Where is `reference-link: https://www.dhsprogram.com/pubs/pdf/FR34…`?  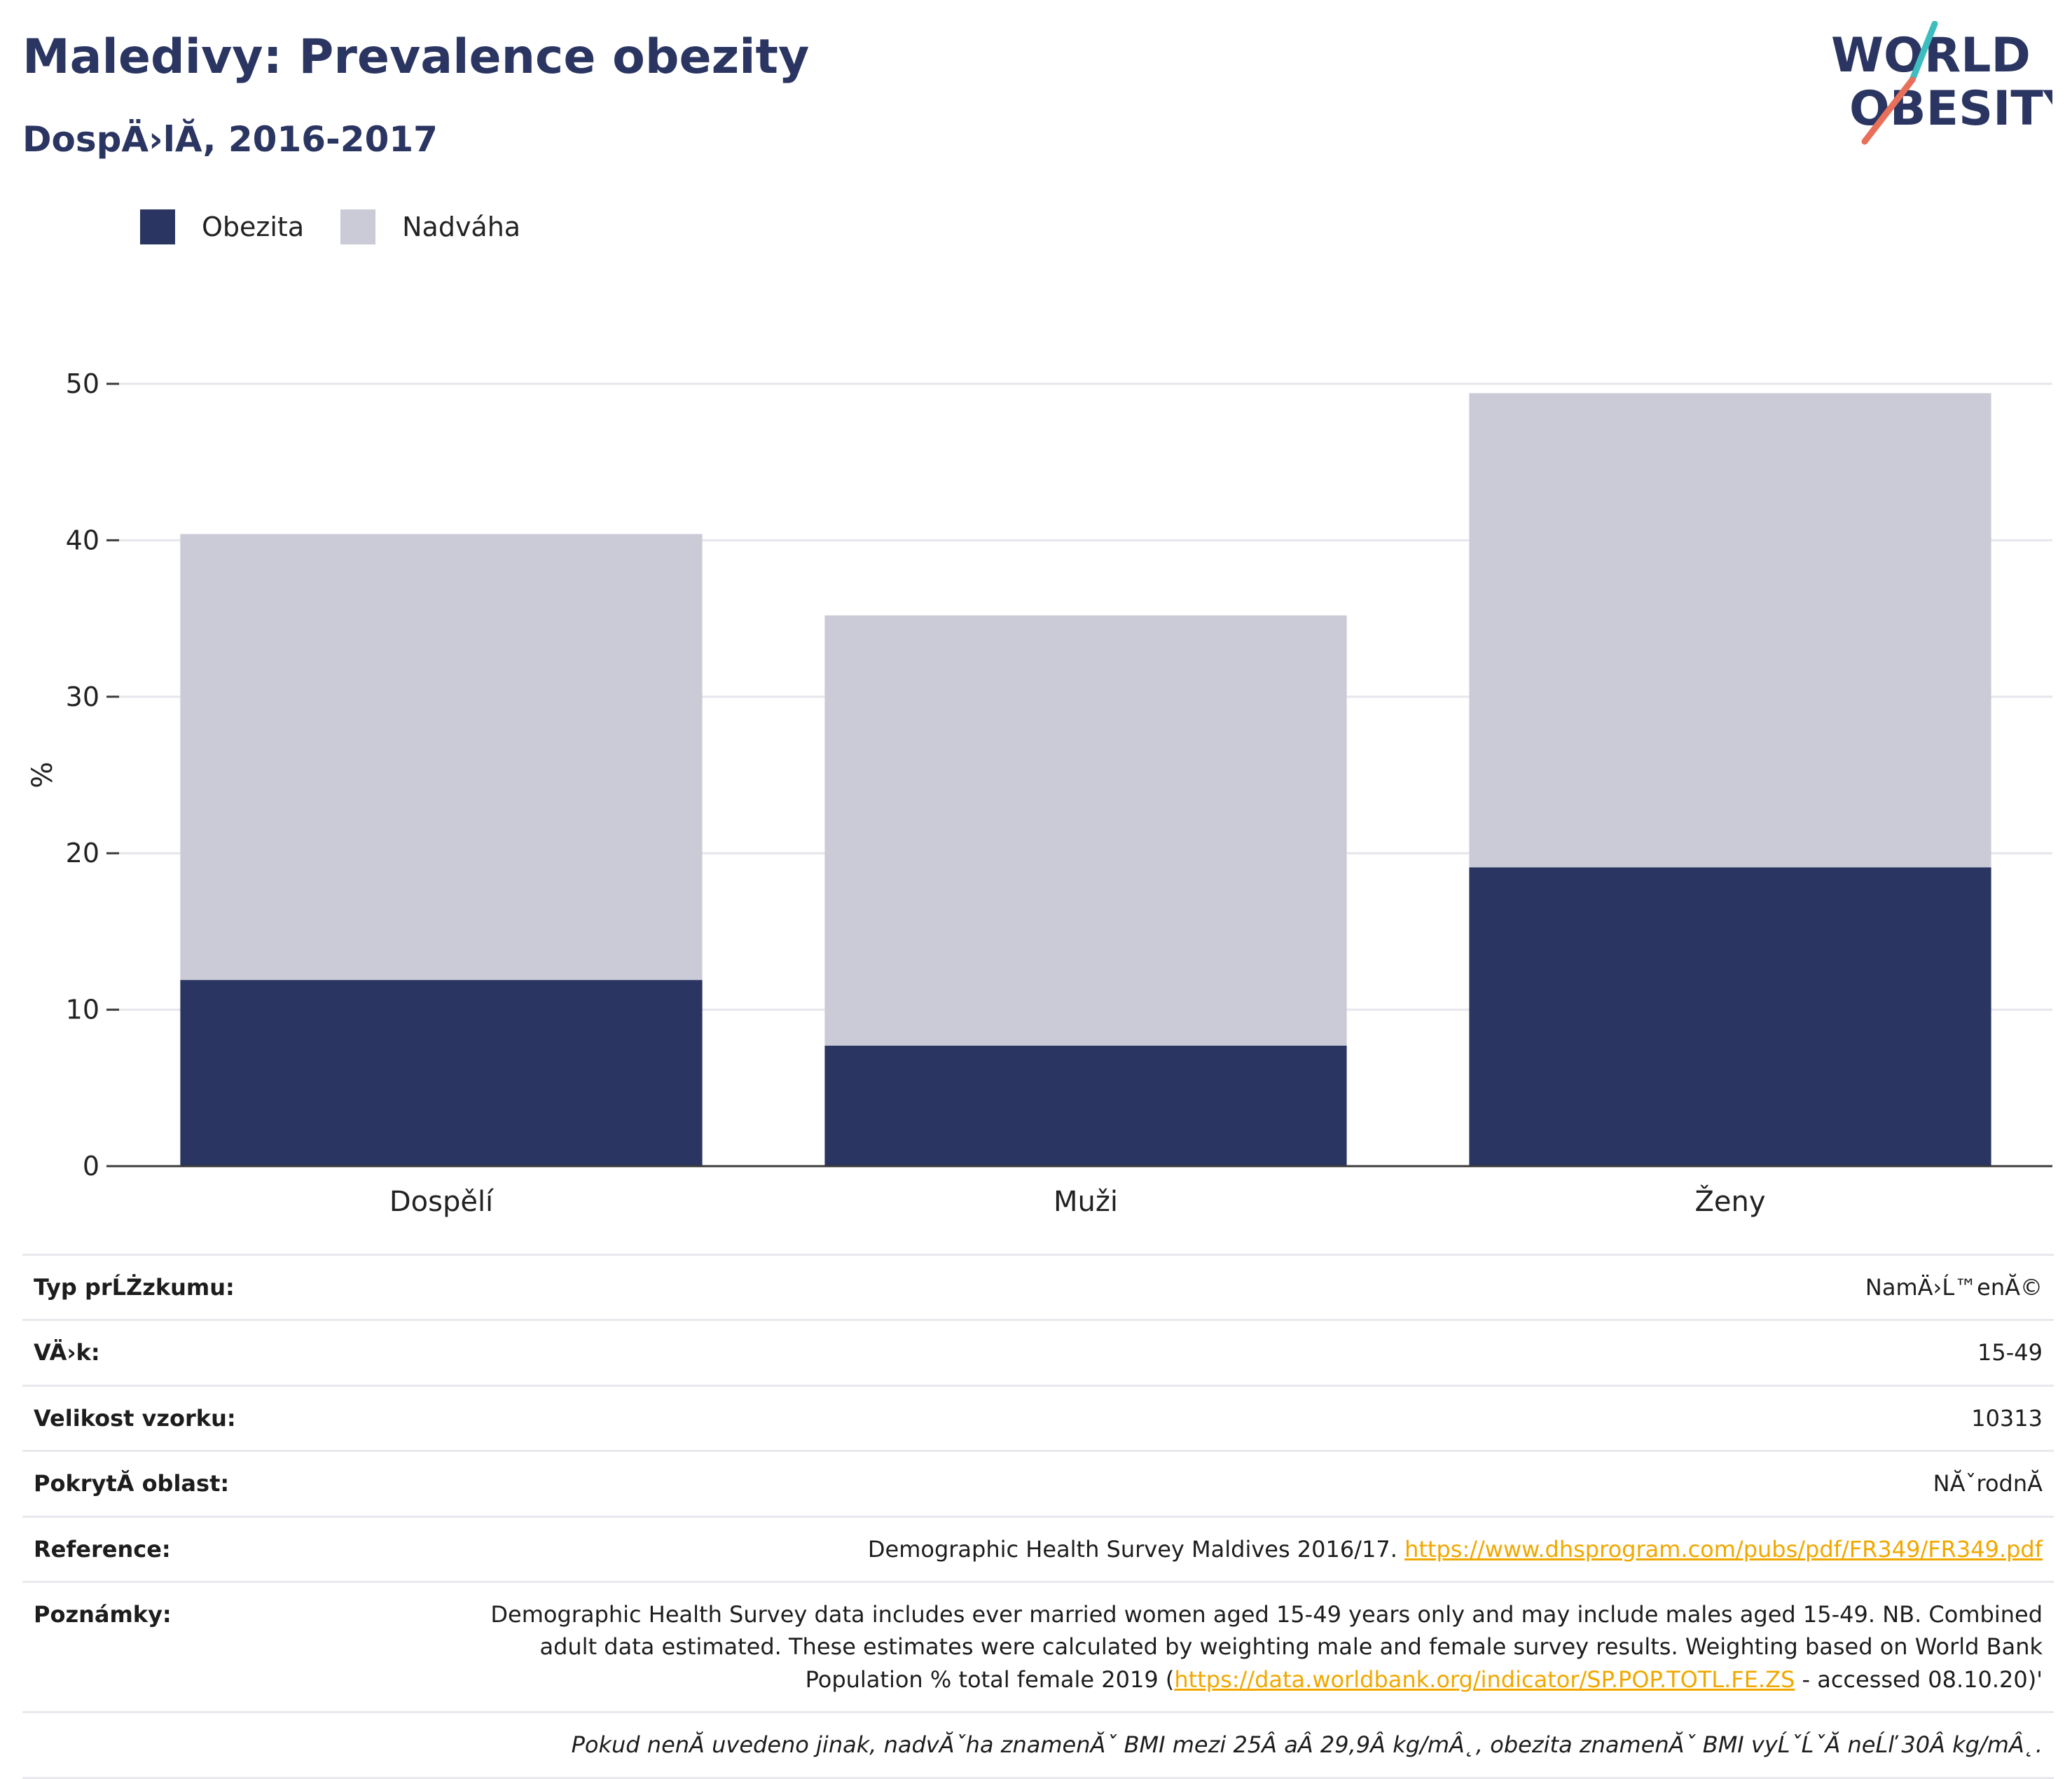 reference-link: https://www.dhsprogram.com/pubs/pdf/FR34… is located at coordinates (1724, 1549).